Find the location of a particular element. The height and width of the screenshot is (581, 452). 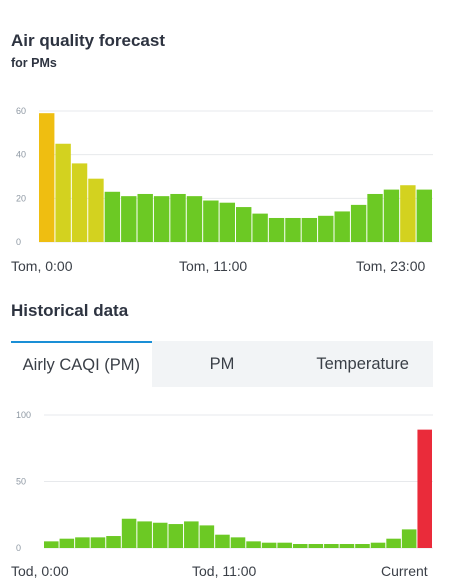

tab-airly-caqi: Airly CAQI (PM) is located at coordinates (81, 364).